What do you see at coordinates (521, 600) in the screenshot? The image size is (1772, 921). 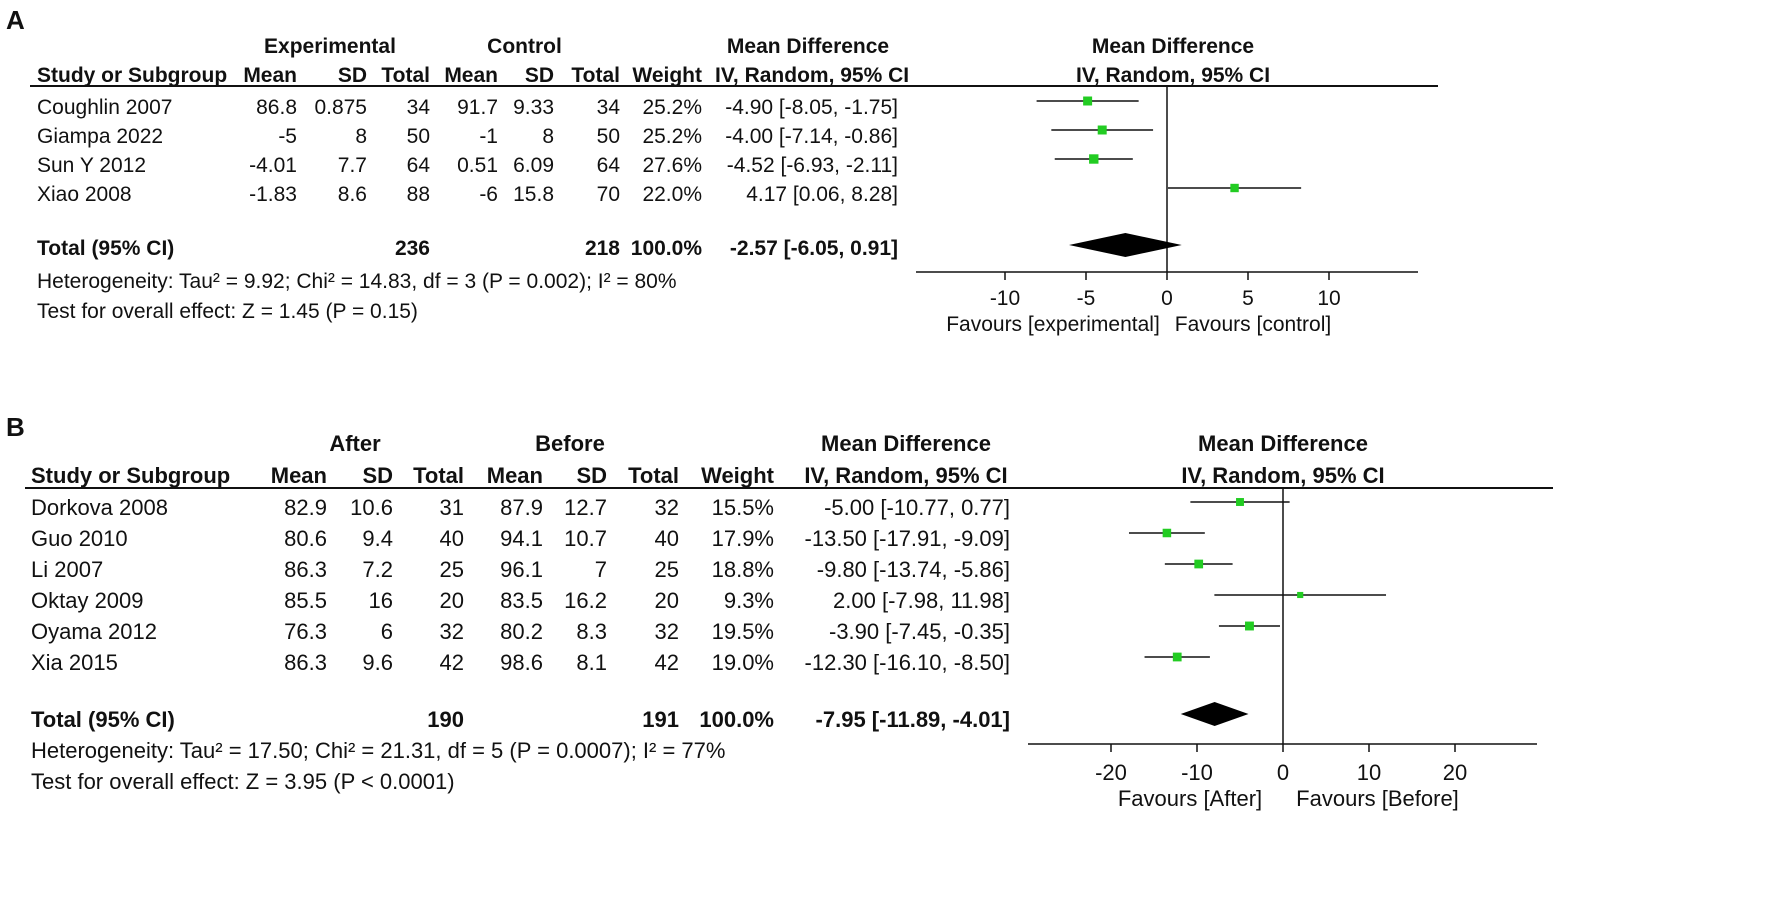 I see `mean2-cell: 83.5` at bounding box center [521, 600].